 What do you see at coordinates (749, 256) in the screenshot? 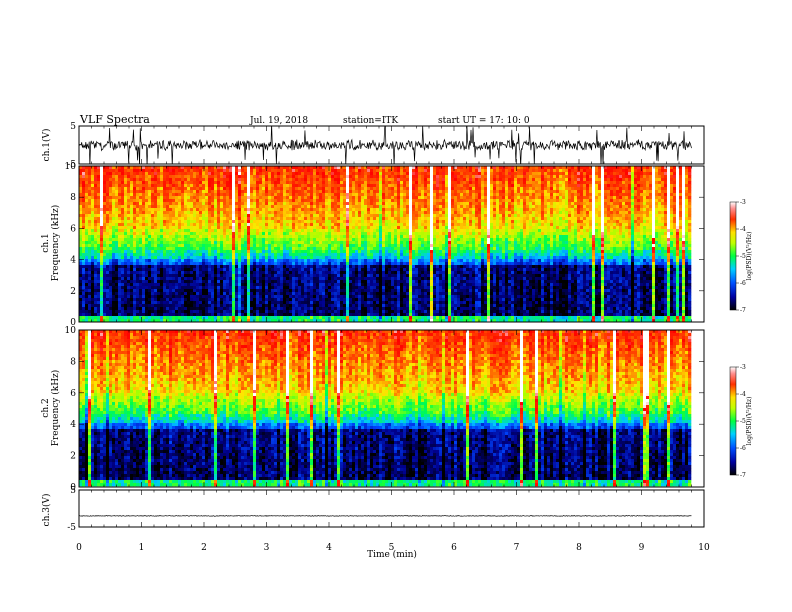
I see `ch1-colorbar-label: log(PSD)(V²/Hz)` at bounding box center [749, 256].